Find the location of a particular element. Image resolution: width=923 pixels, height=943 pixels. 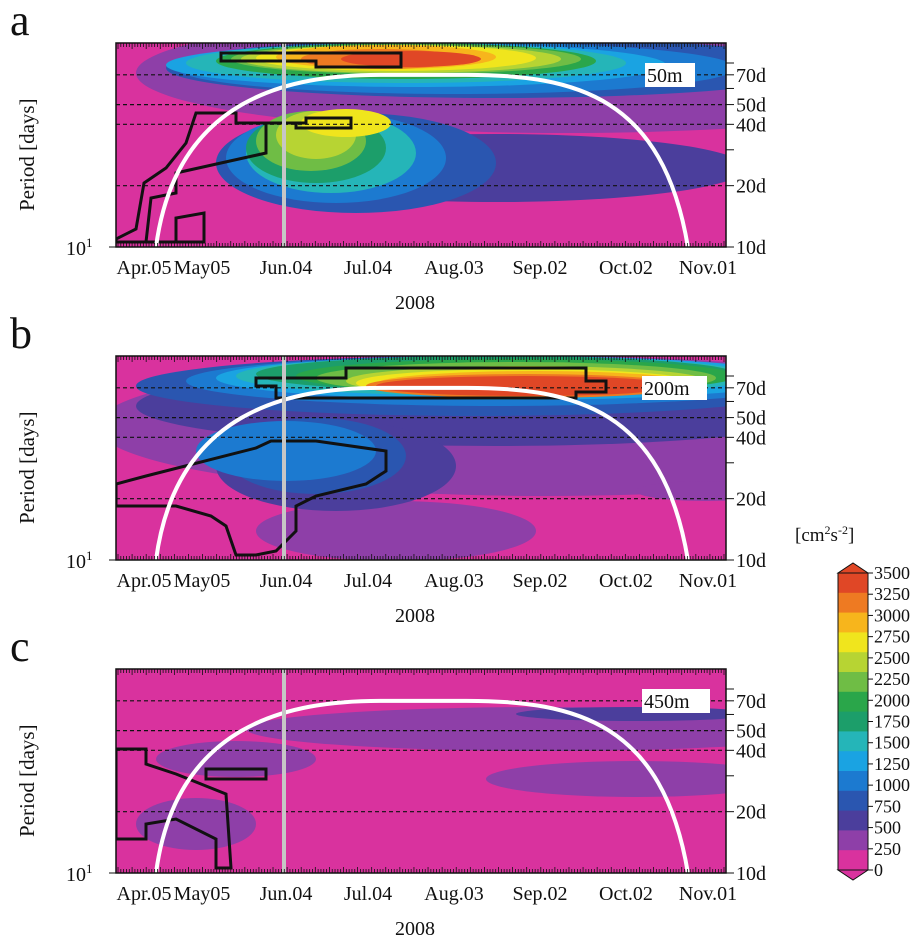

colorbar-tick-label: 1750 is located at coordinates (892, 722).